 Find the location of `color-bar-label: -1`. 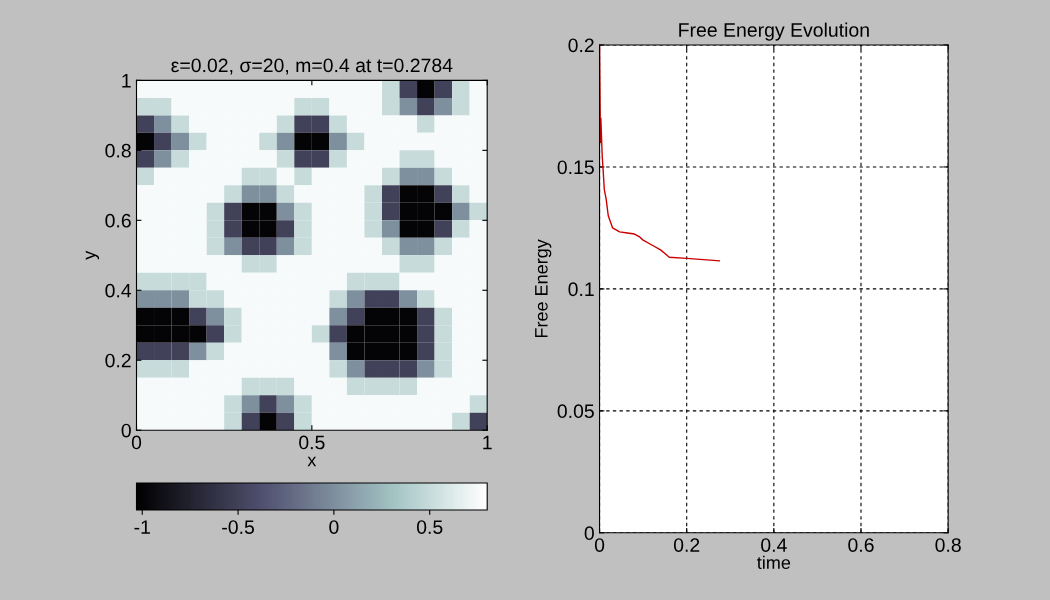

color-bar-label: -1 is located at coordinates (142, 527).